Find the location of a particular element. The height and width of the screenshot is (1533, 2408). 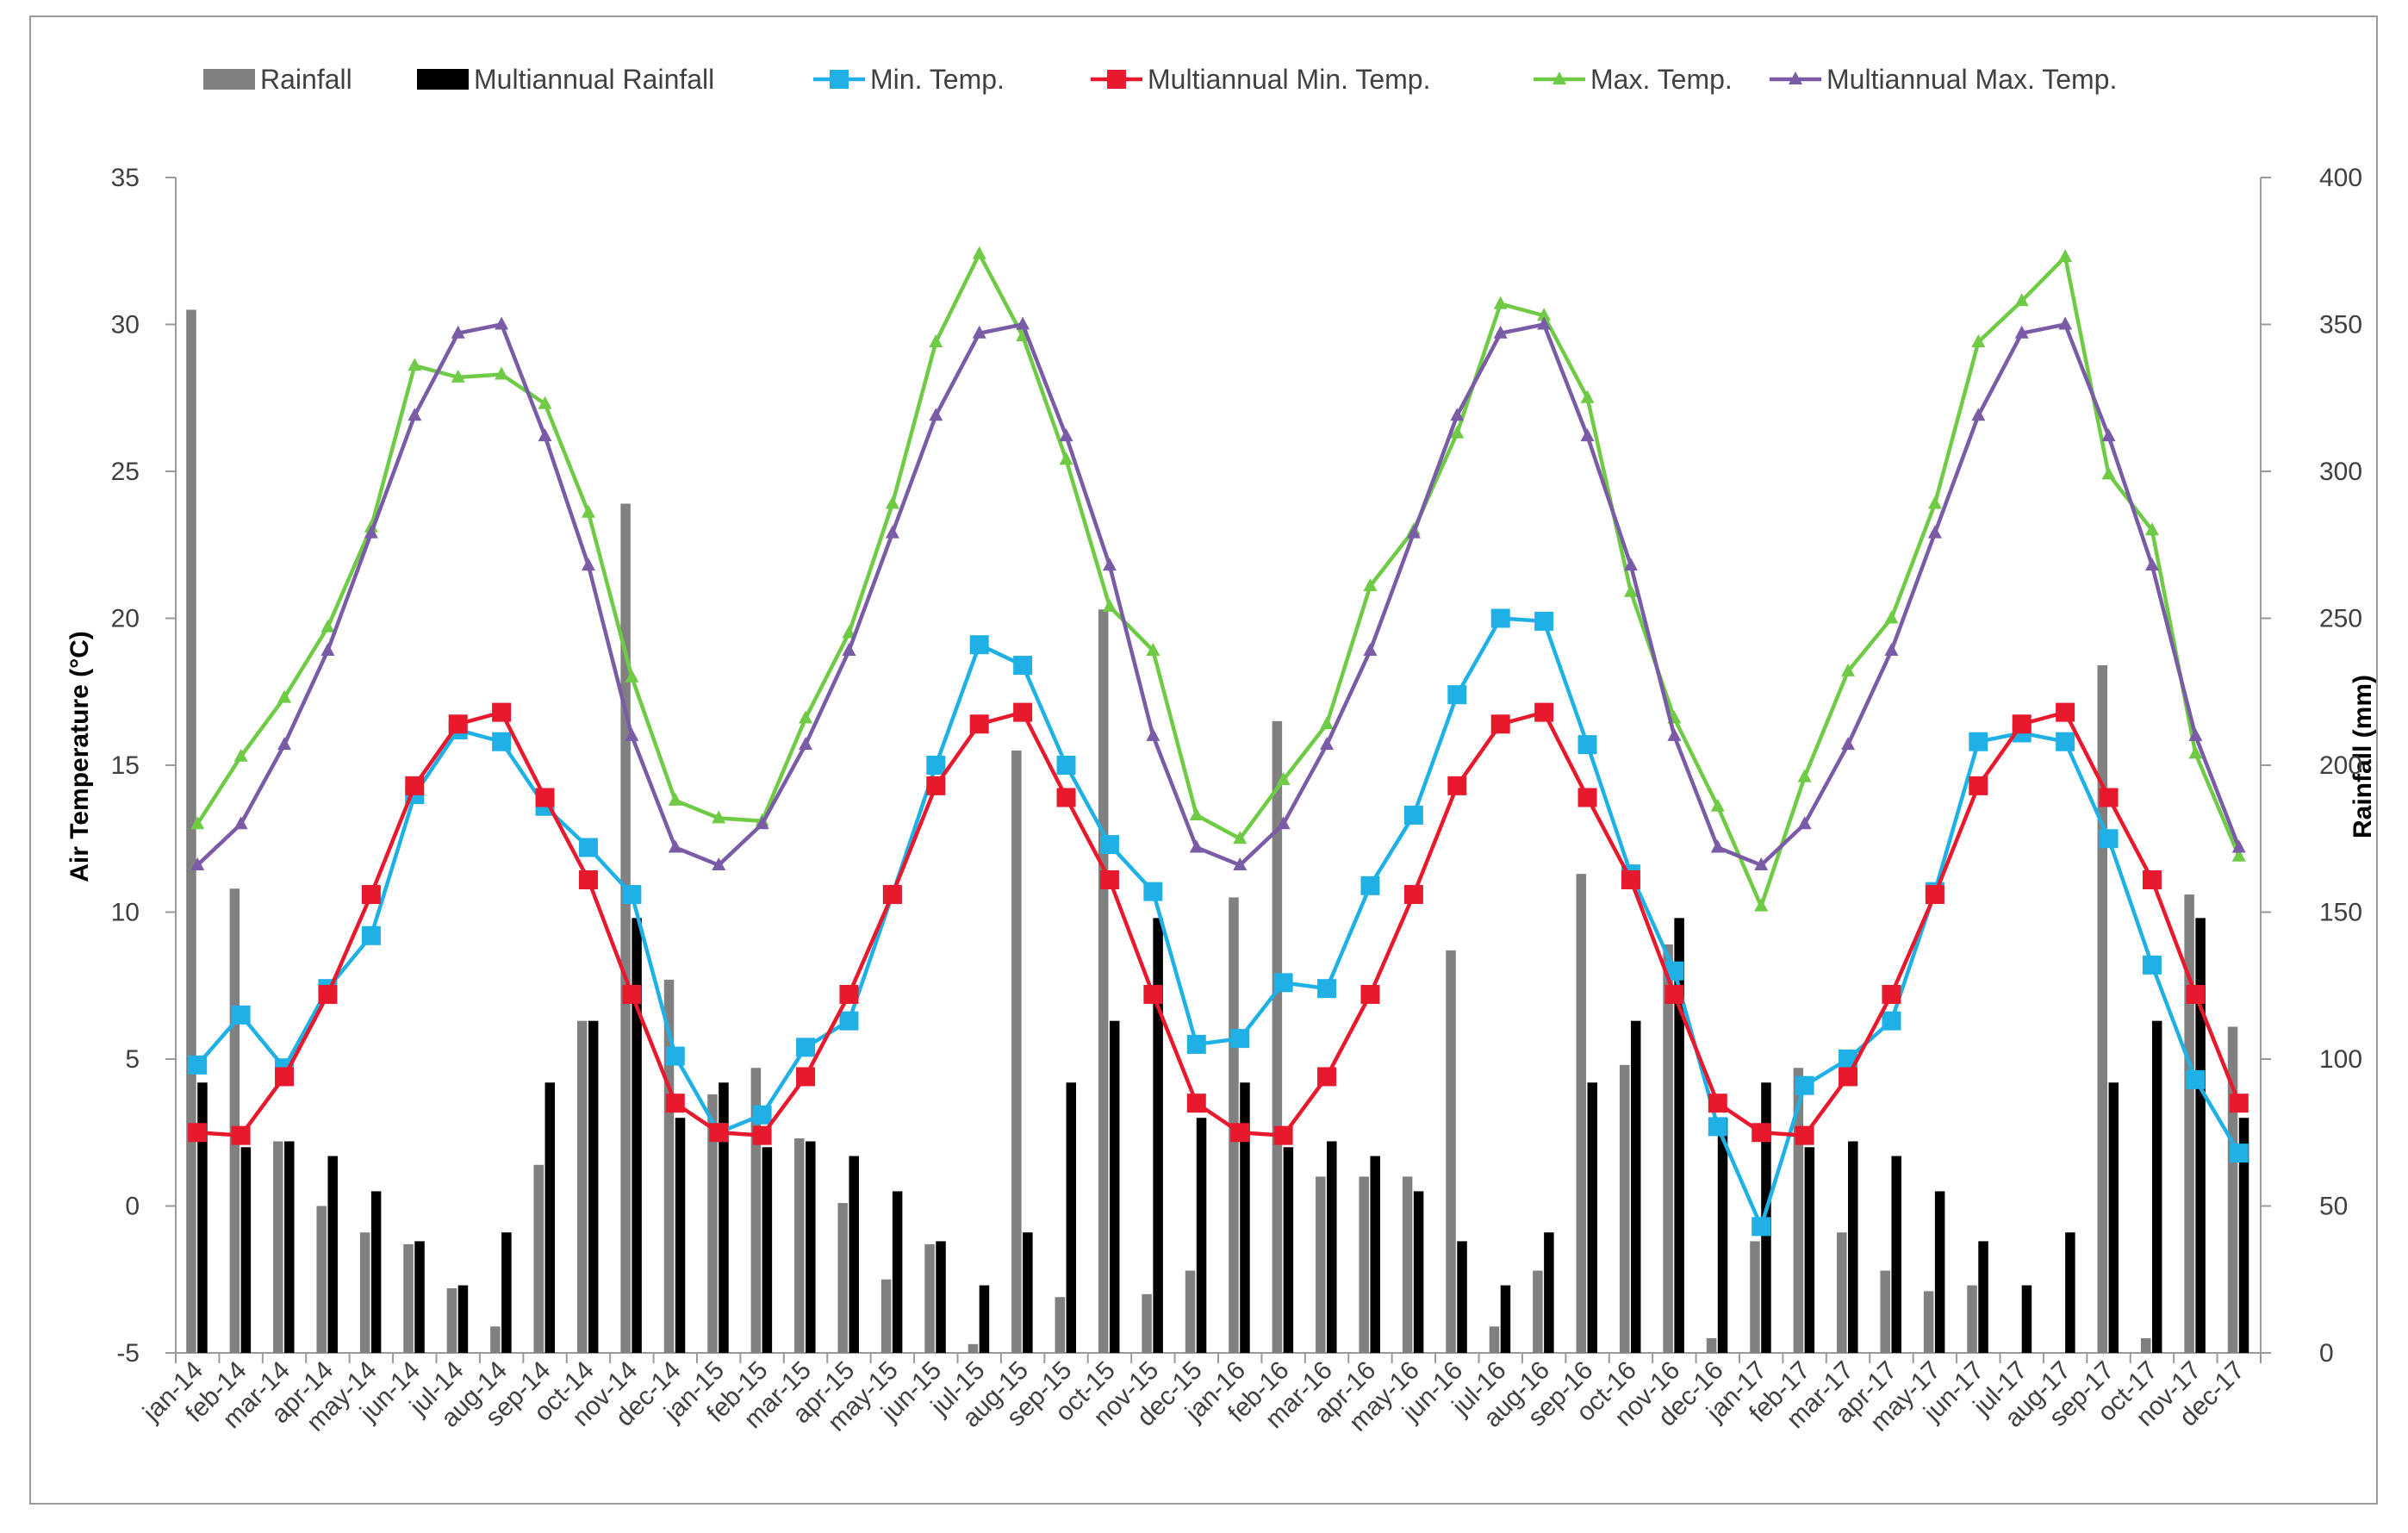

y-left-tick-label: 25 is located at coordinates (126, 472).